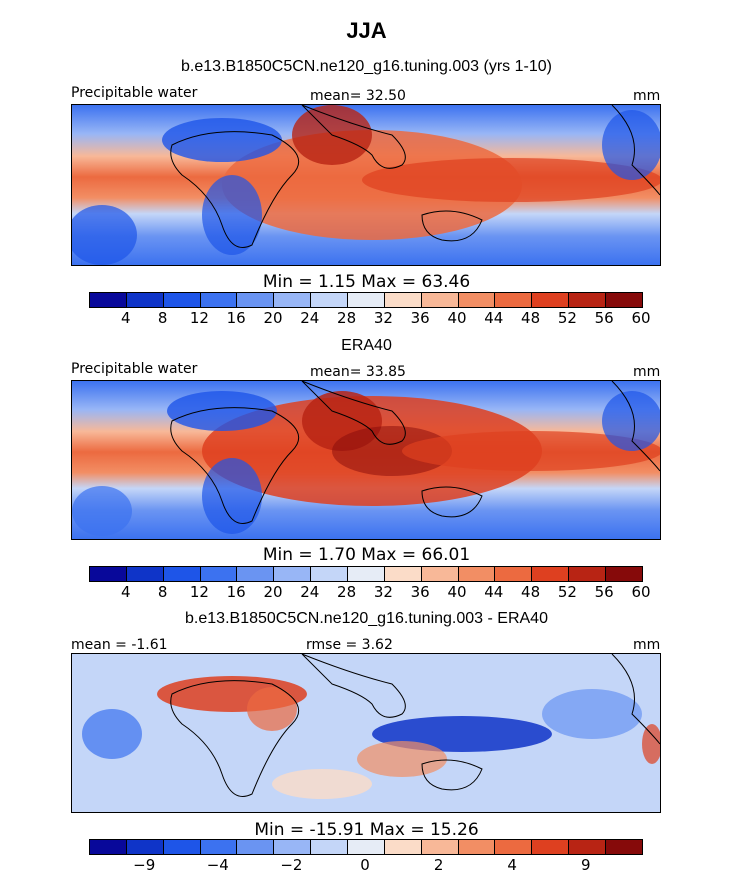  I want to click on panel1-units: mm, so click(647, 96).